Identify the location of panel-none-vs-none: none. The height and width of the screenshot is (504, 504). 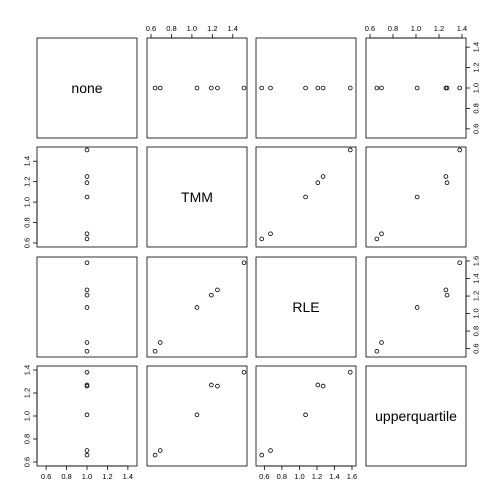
(87, 88).